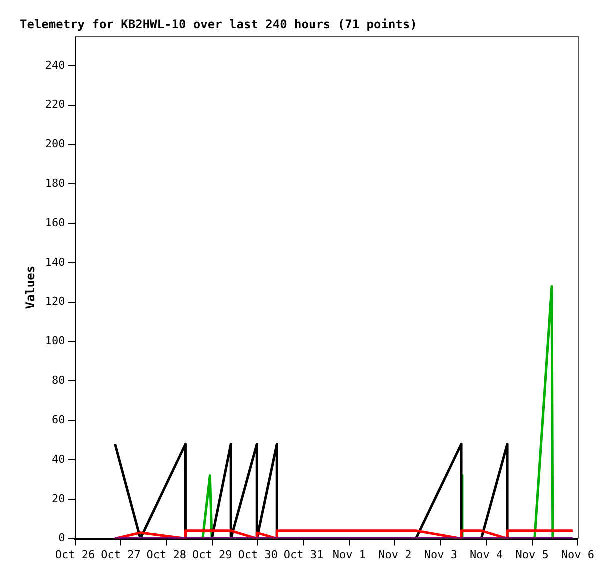  Describe the element at coordinates (75, 555) in the screenshot. I see `x-tick-label: Oct 26` at that location.